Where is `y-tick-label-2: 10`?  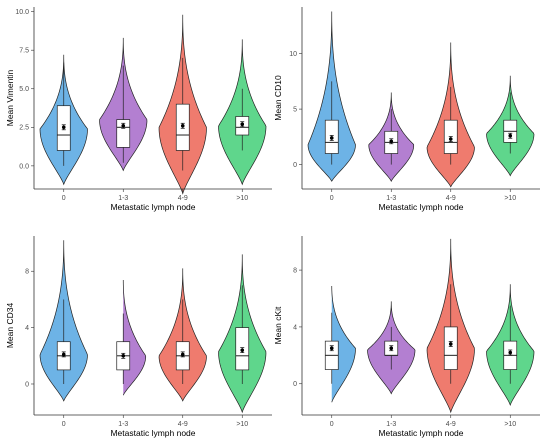
y-tick-label-2: 10 is located at coordinates (293, 54).